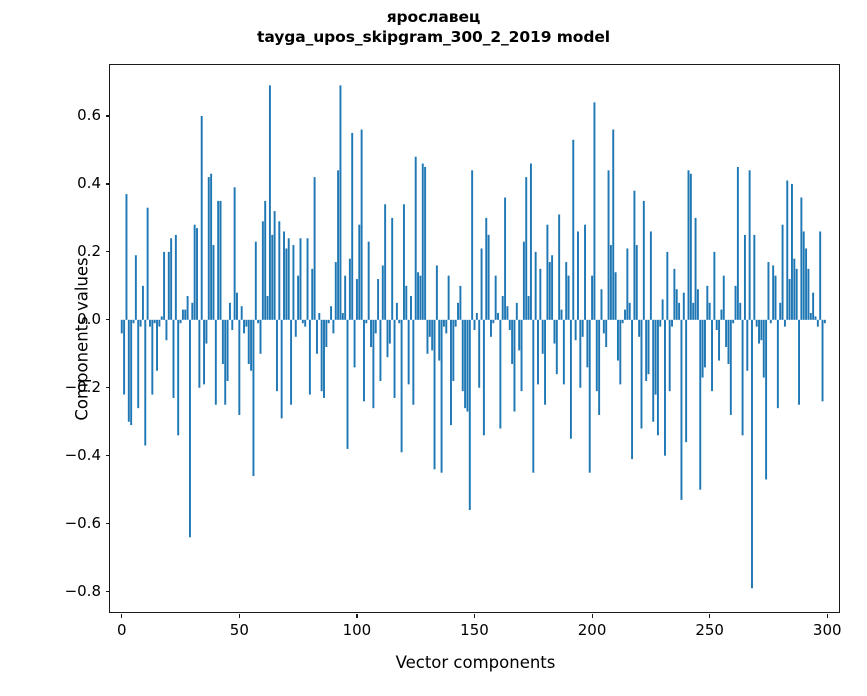 The height and width of the screenshot is (696, 867). I want to click on chart-title-line1: ярославец, so click(433, 17).